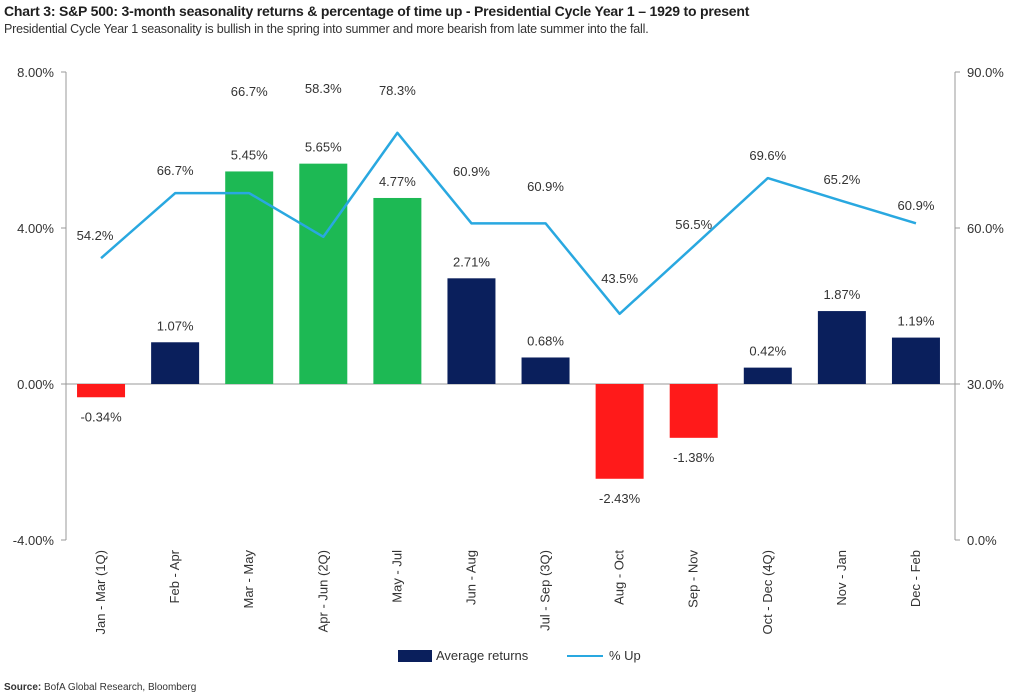 This screenshot has height=696, width=1024. Describe the element at coordinates (397, 181) in the screenshot. I see `bar-value-label: 4.77%` at that location.